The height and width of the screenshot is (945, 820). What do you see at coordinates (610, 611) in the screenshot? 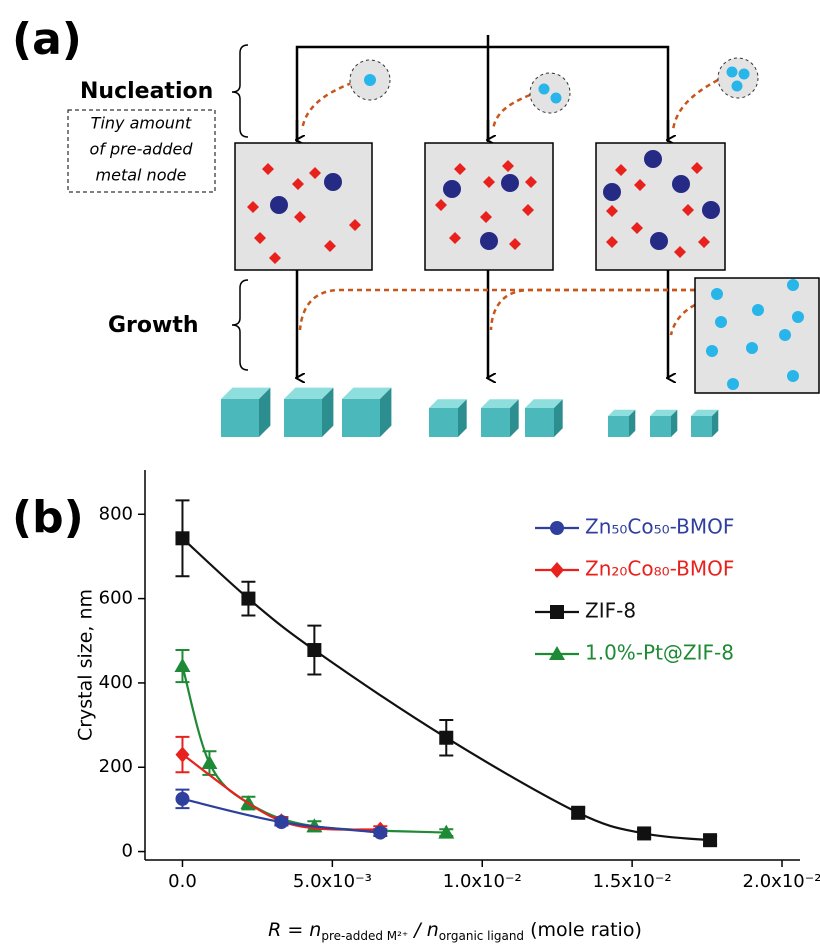
I see `legend-label: ZIF-8` at bounding box center [610, 611].